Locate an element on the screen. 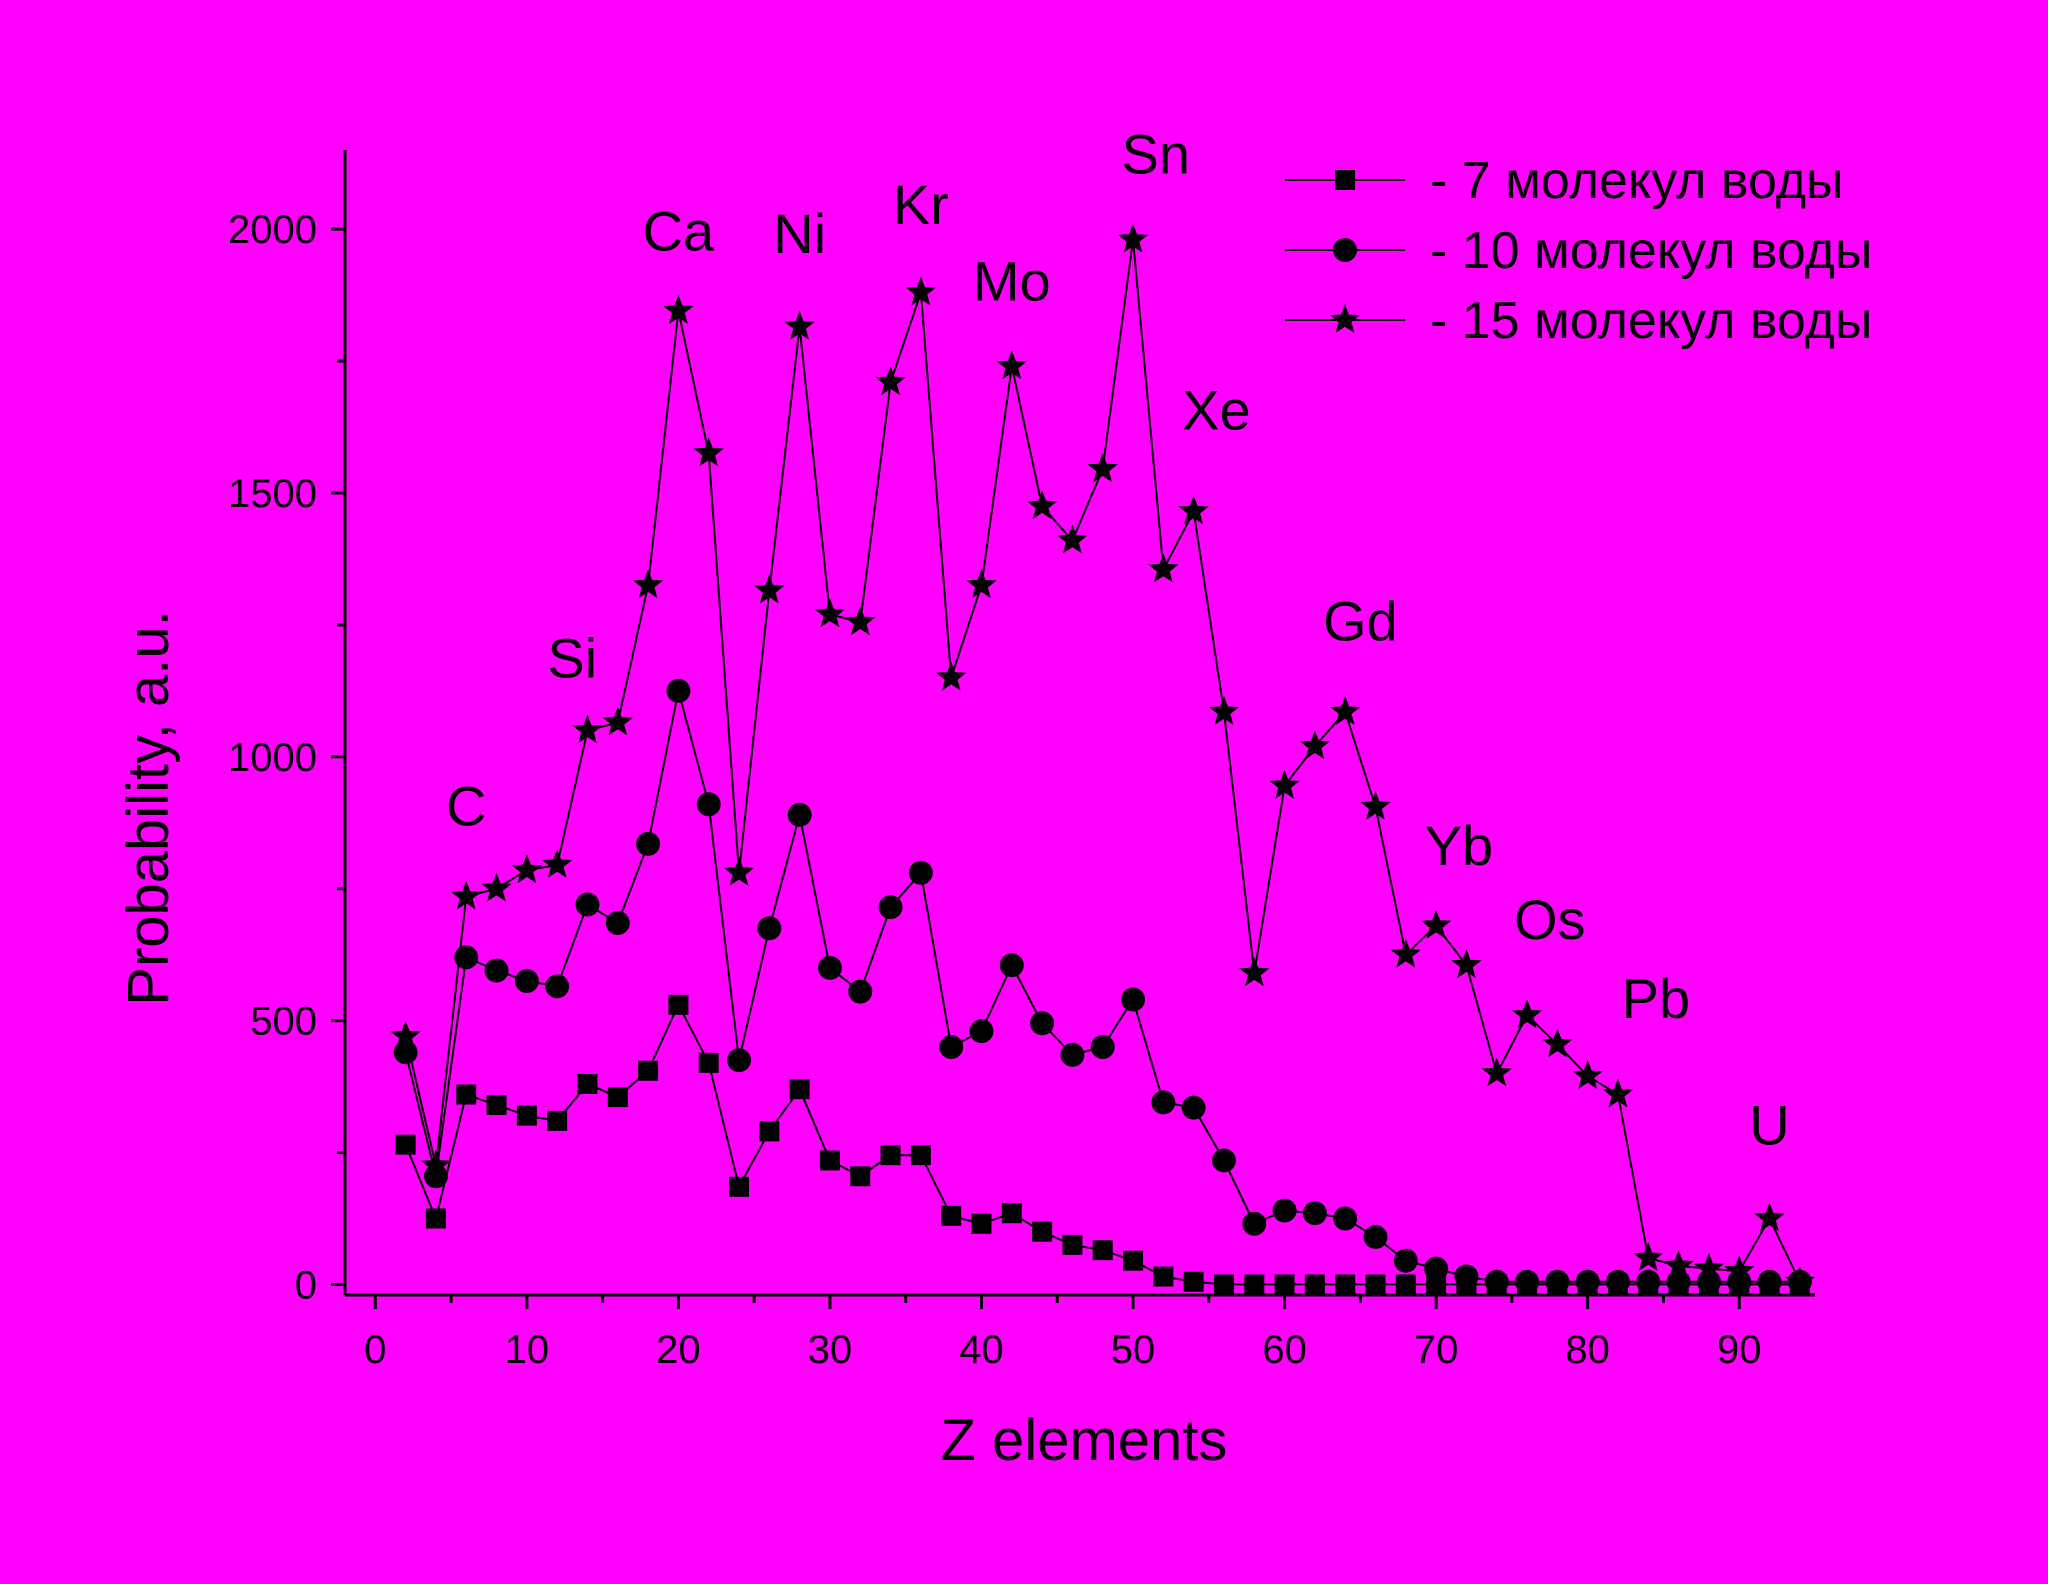 The image size is (2048, 1584). element-label: Pb is located at coordinates (1656, 998).